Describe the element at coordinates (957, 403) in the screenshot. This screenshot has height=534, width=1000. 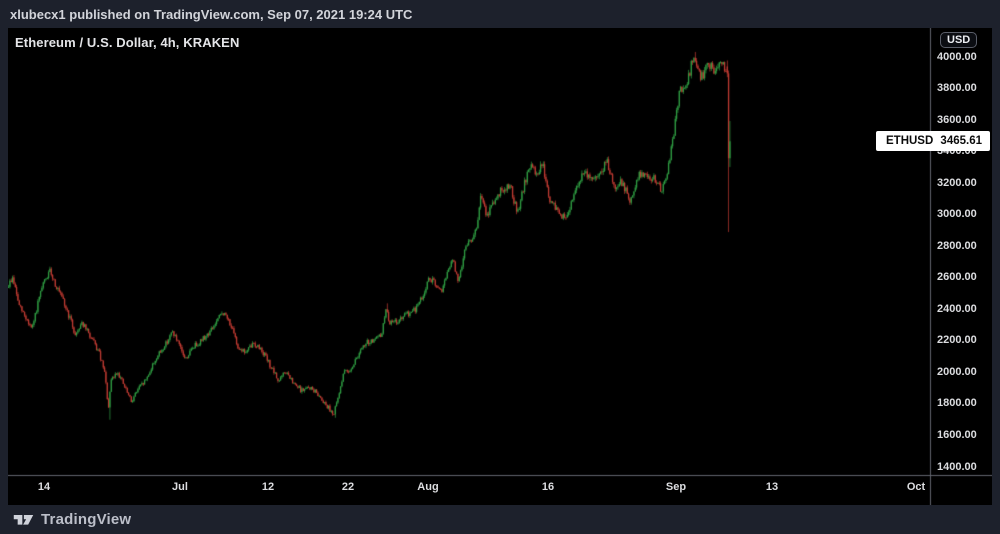
I see `price-axis-label: 1800.00` at that location.